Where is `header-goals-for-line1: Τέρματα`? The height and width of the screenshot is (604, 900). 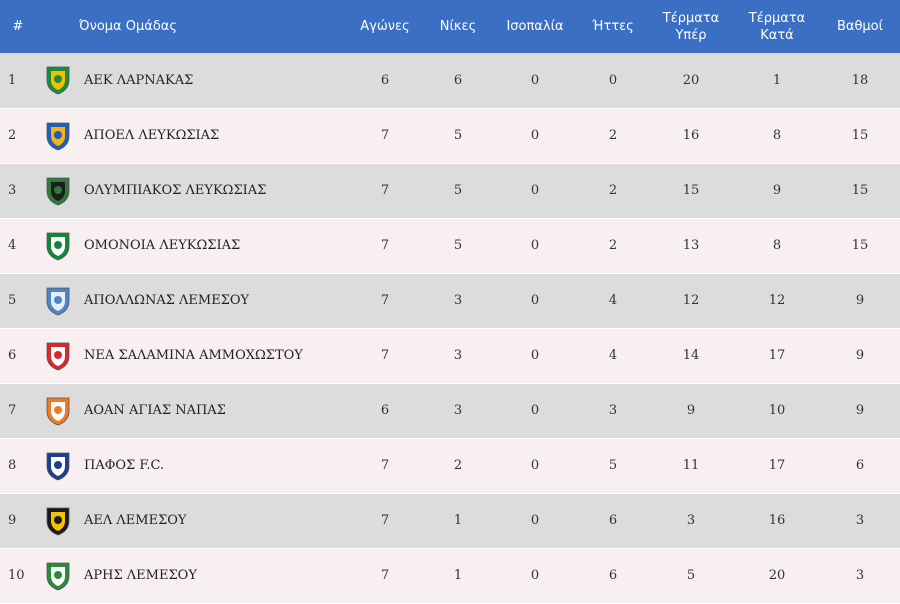 header-goals-for-line1: Τέρματα is located at coordinates (691, 18).